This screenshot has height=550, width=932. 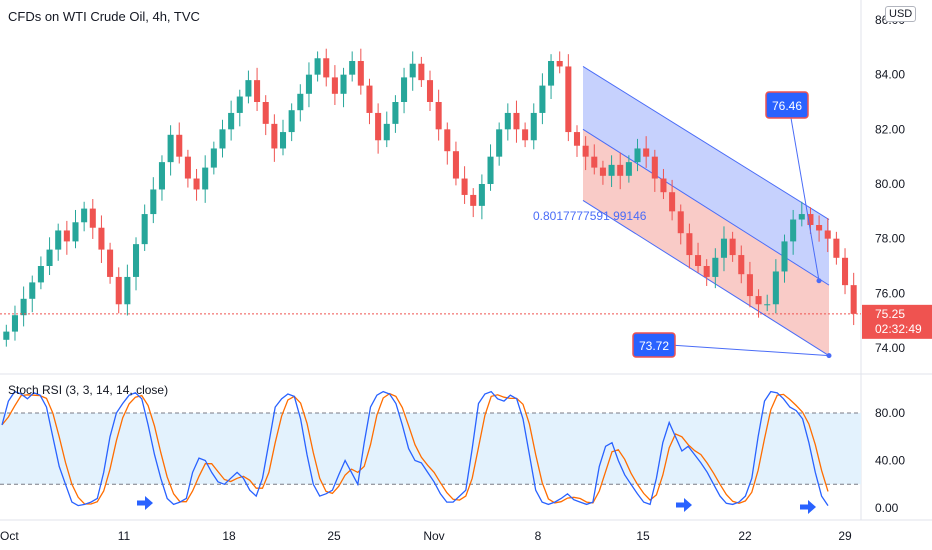 I want to click on stoch-band-fill, so click(x=430, y=449).